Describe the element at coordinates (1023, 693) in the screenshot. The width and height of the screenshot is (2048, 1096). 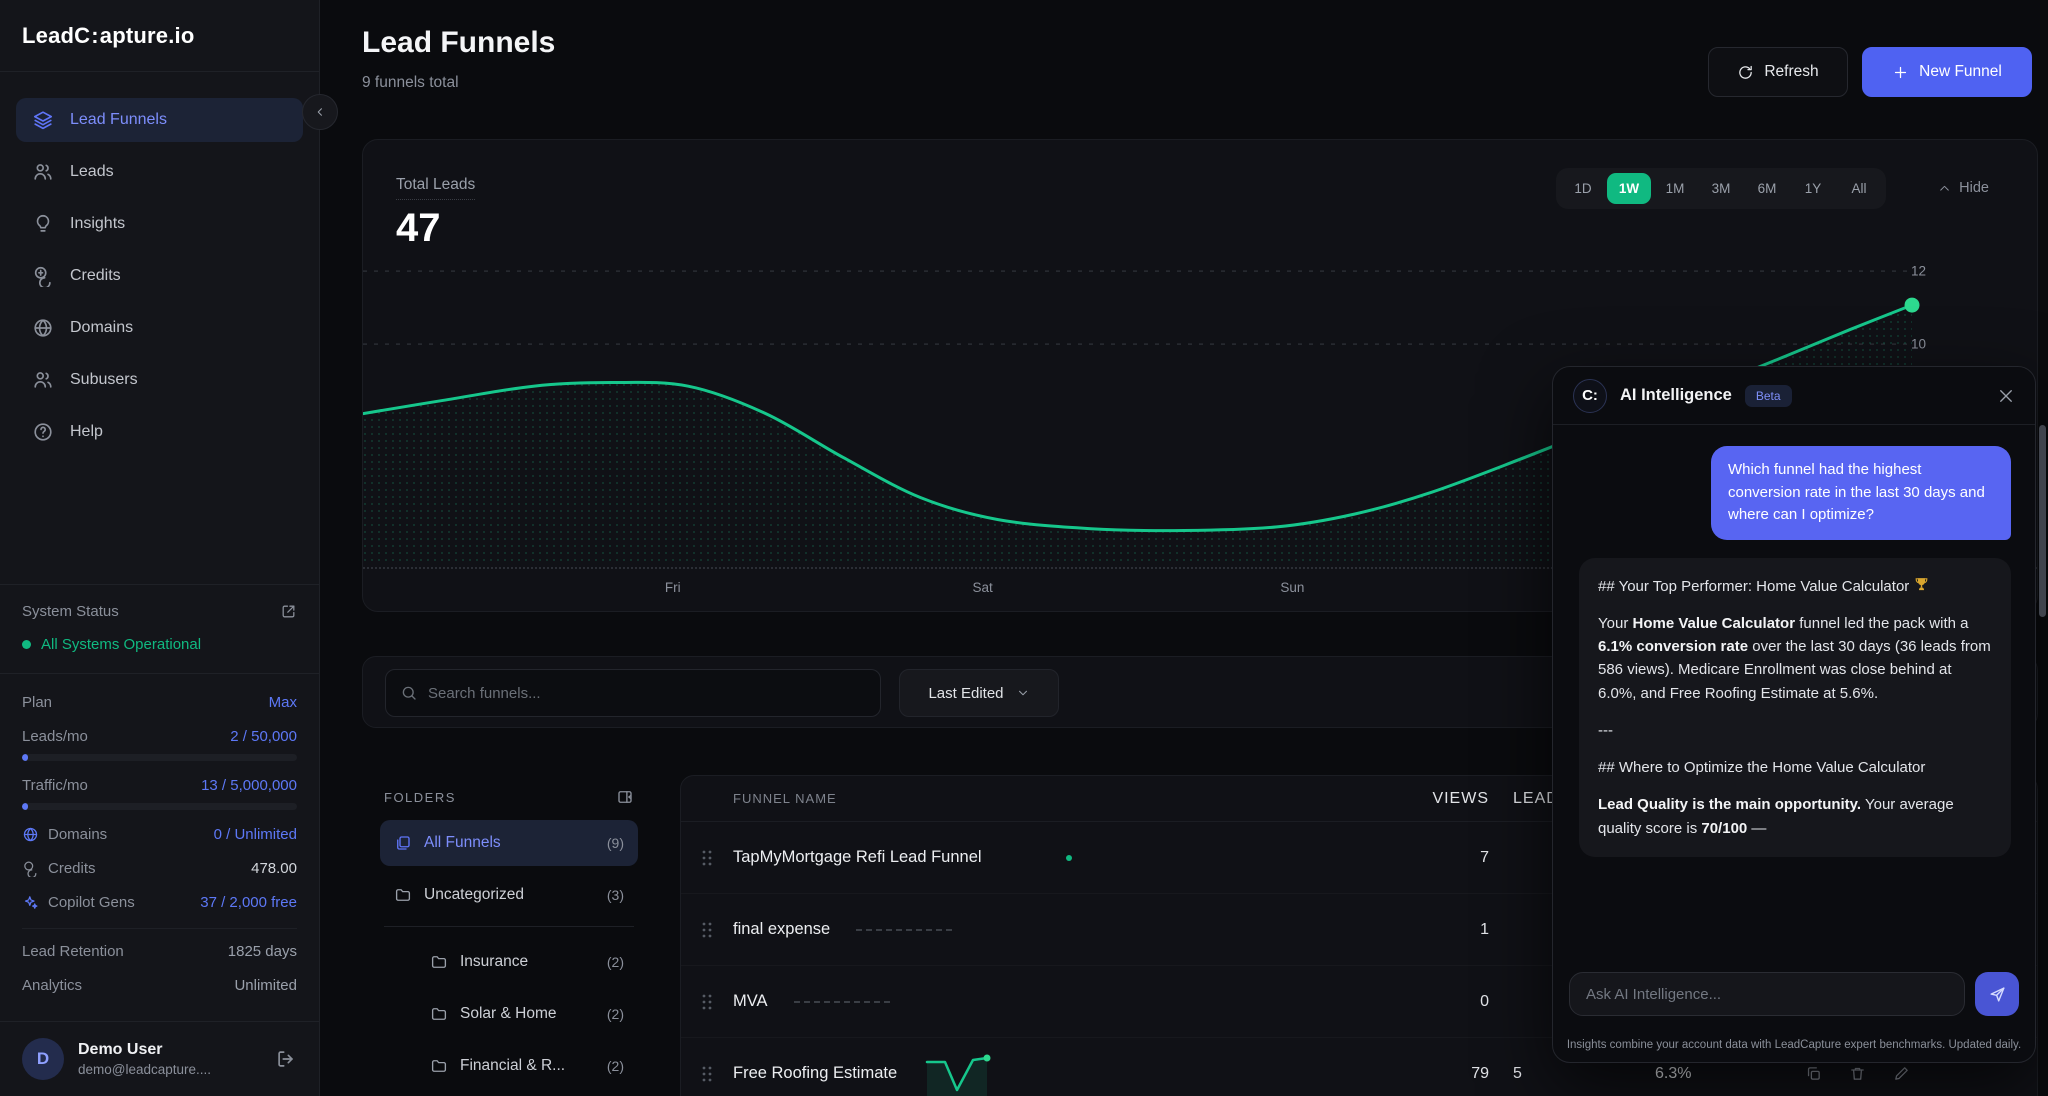
I see `chevron-down-icon` at that location.